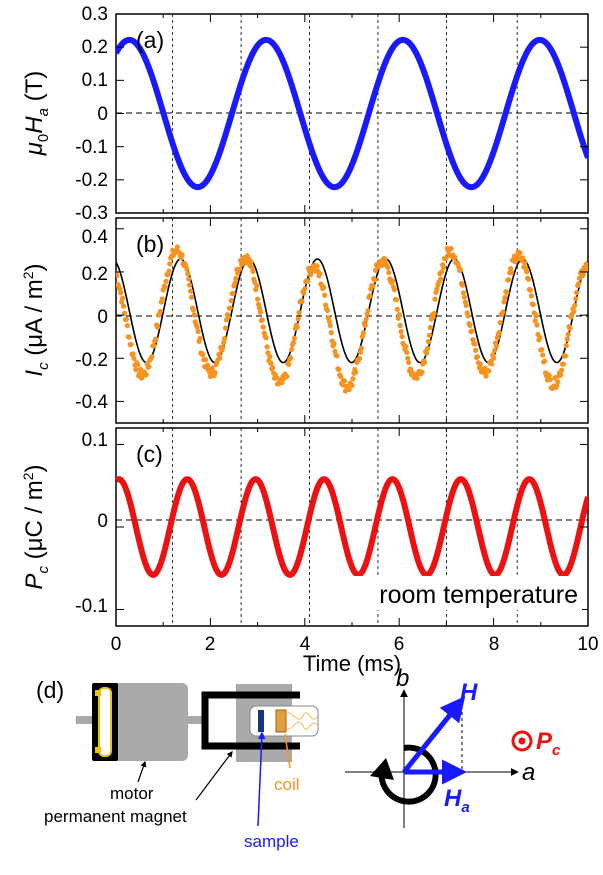 The image size is (603, 875). Describe the element at coordinates (50, 690) in the screenshot. I see `panel-d-label: (d)` at that location.